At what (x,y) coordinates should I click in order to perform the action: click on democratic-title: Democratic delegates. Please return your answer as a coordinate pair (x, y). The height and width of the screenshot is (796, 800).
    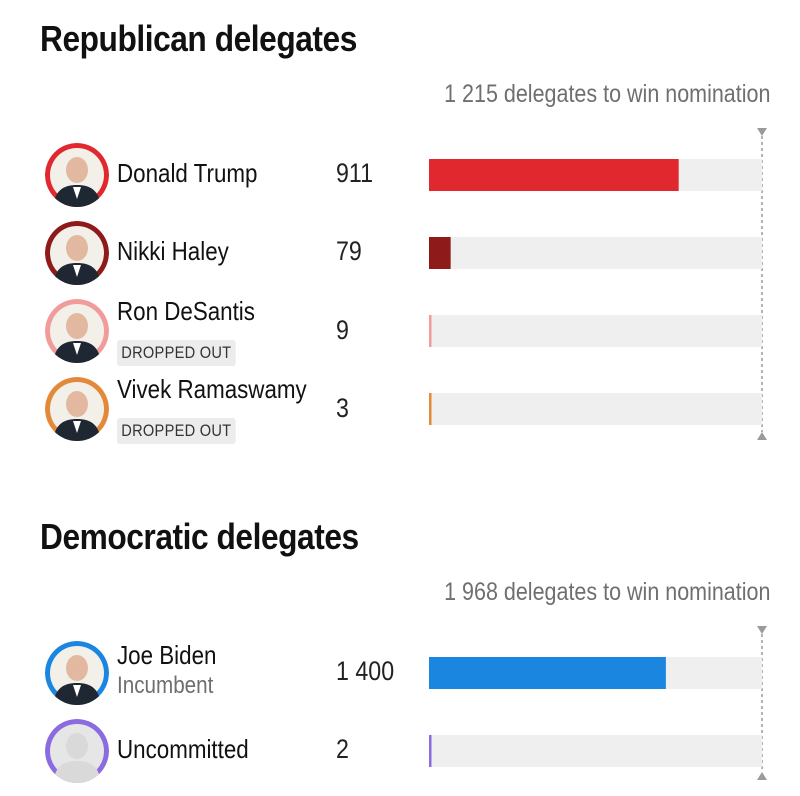
    Looking at the image, I should click on (199, 536).